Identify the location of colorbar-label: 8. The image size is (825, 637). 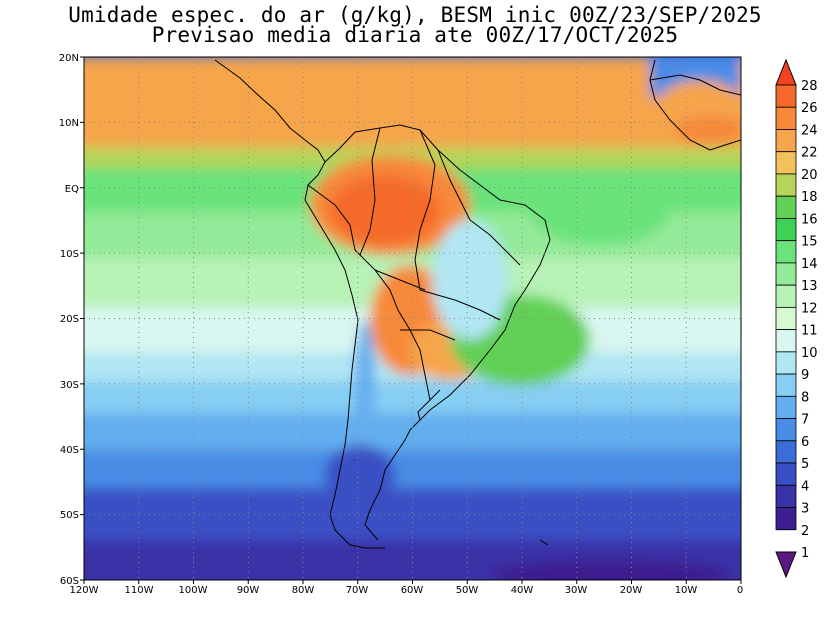
(805, 397).